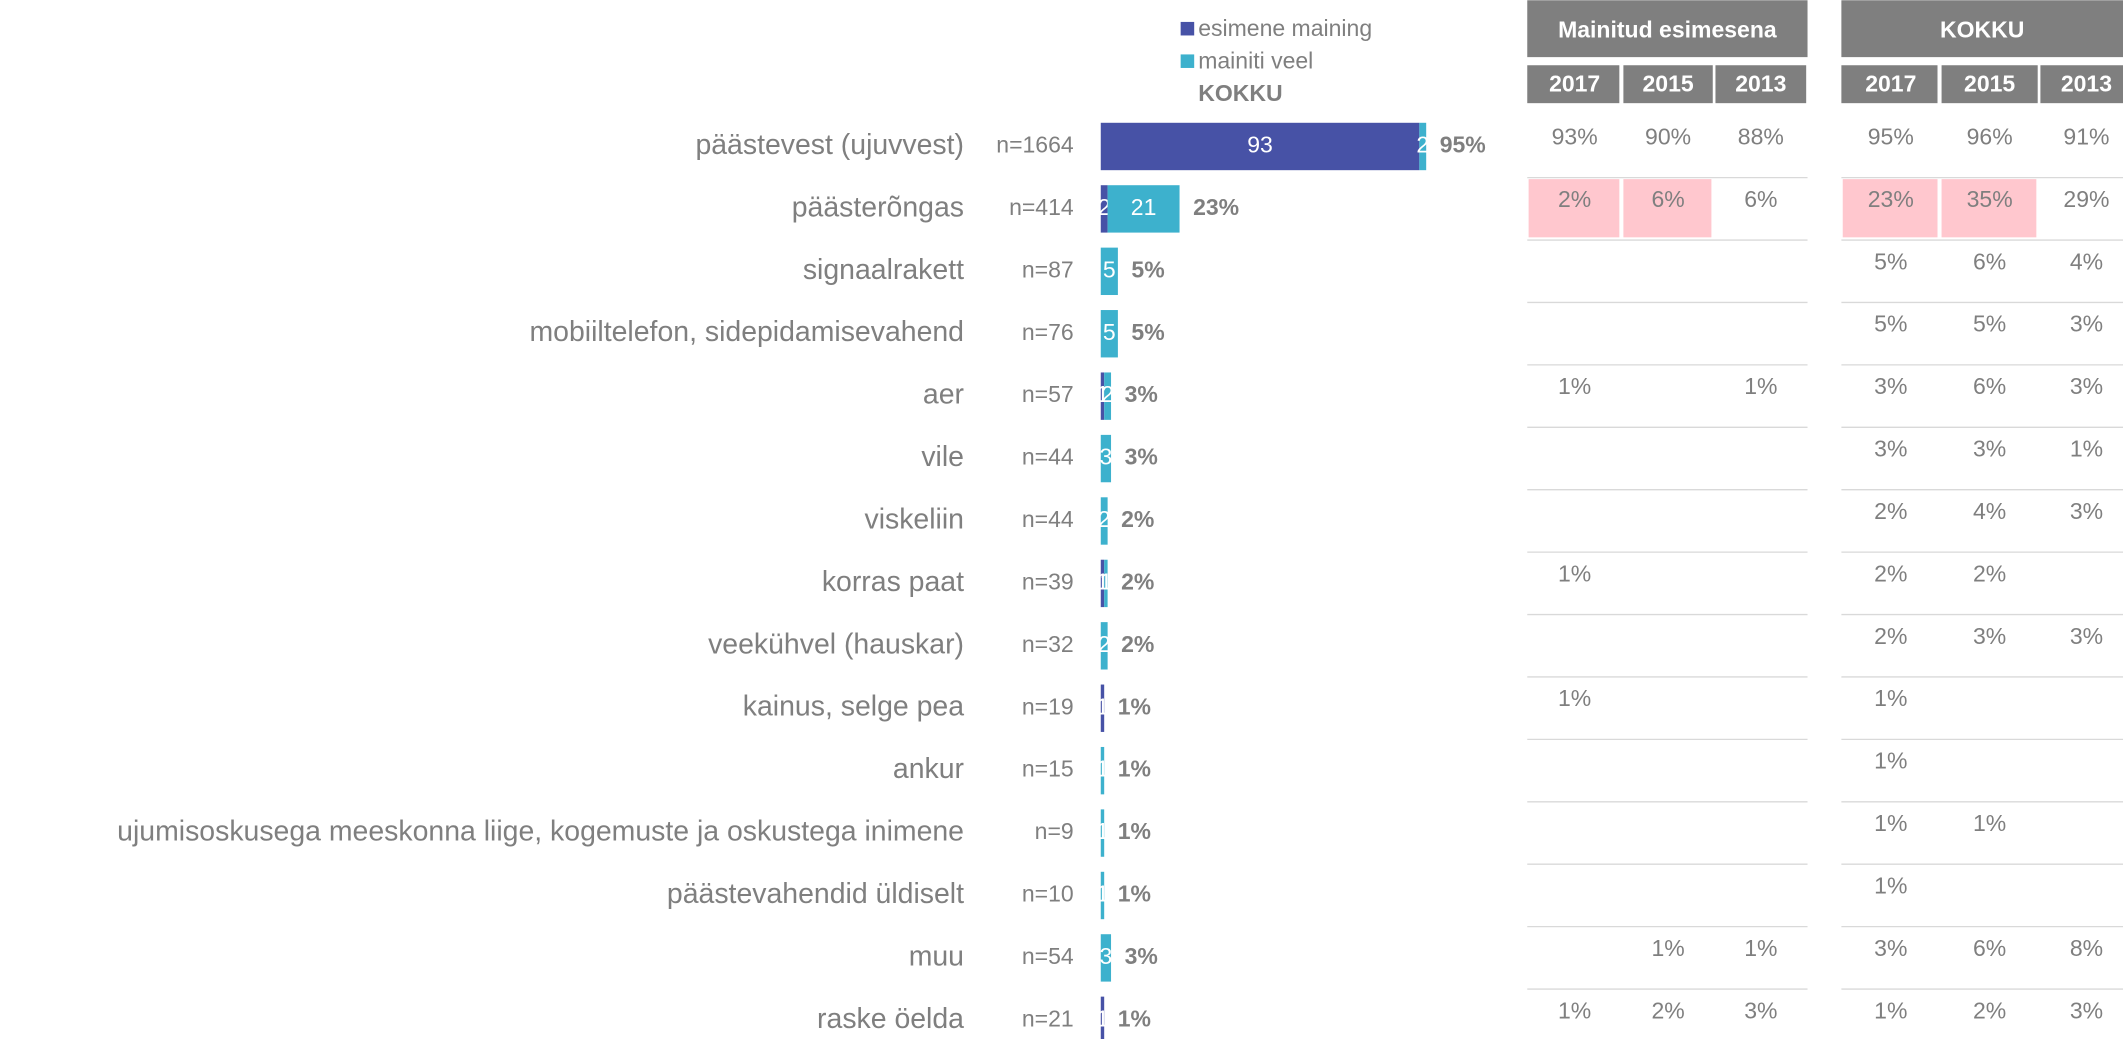 The width and height of the screenshot is (2123, 1044). What do you see at coordinates (2086, 948) in the screenshot?
I see `table-cell: 8%` at bounding box center [2086, 948].